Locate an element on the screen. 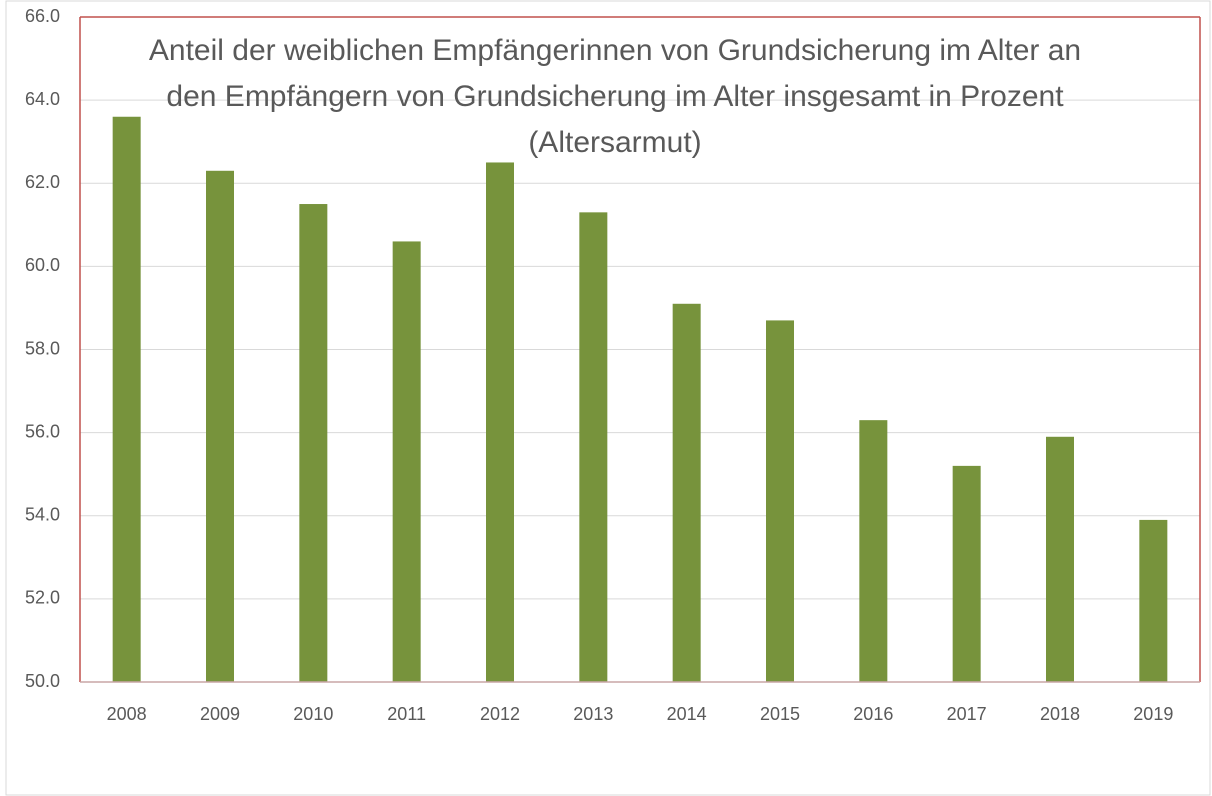  x-tick-label: 2019 is located at coordinates (1153, 714).